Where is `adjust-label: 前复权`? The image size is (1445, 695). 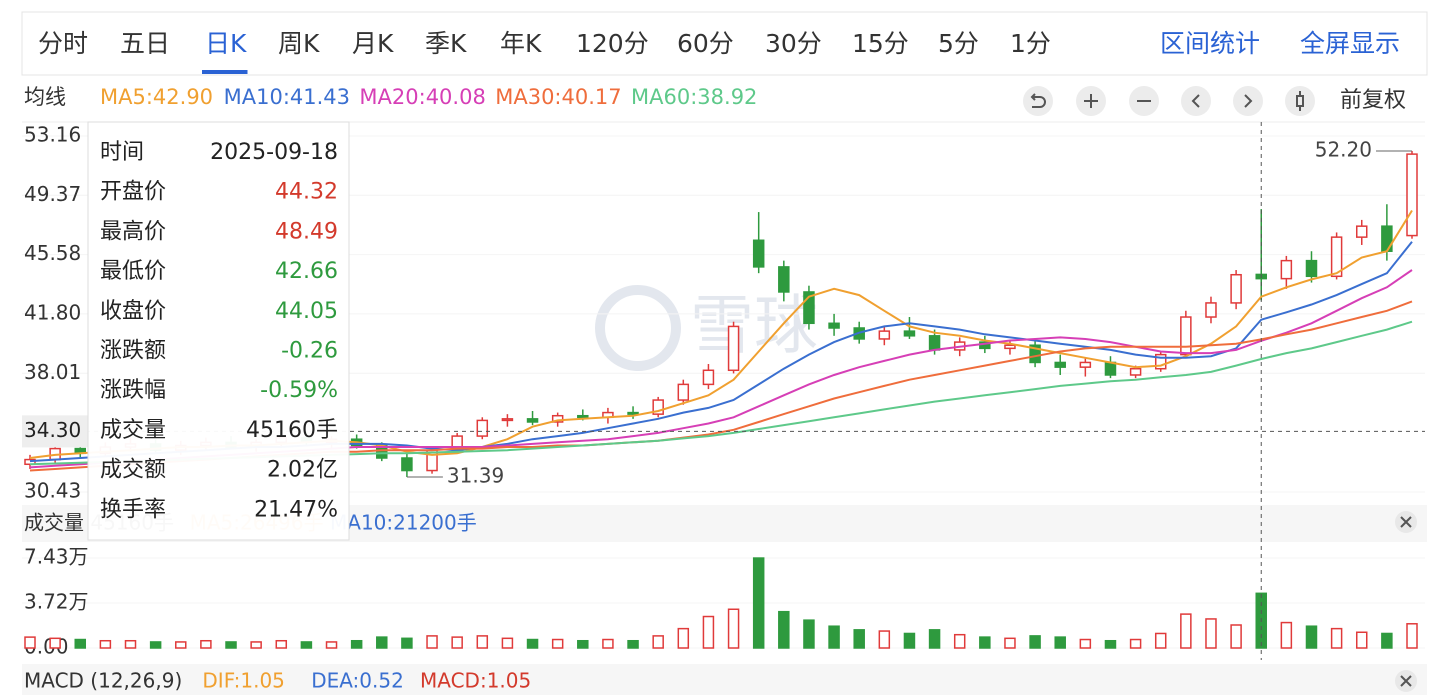 adjust-label: 前复权 is located at coordinates (1373, 100).